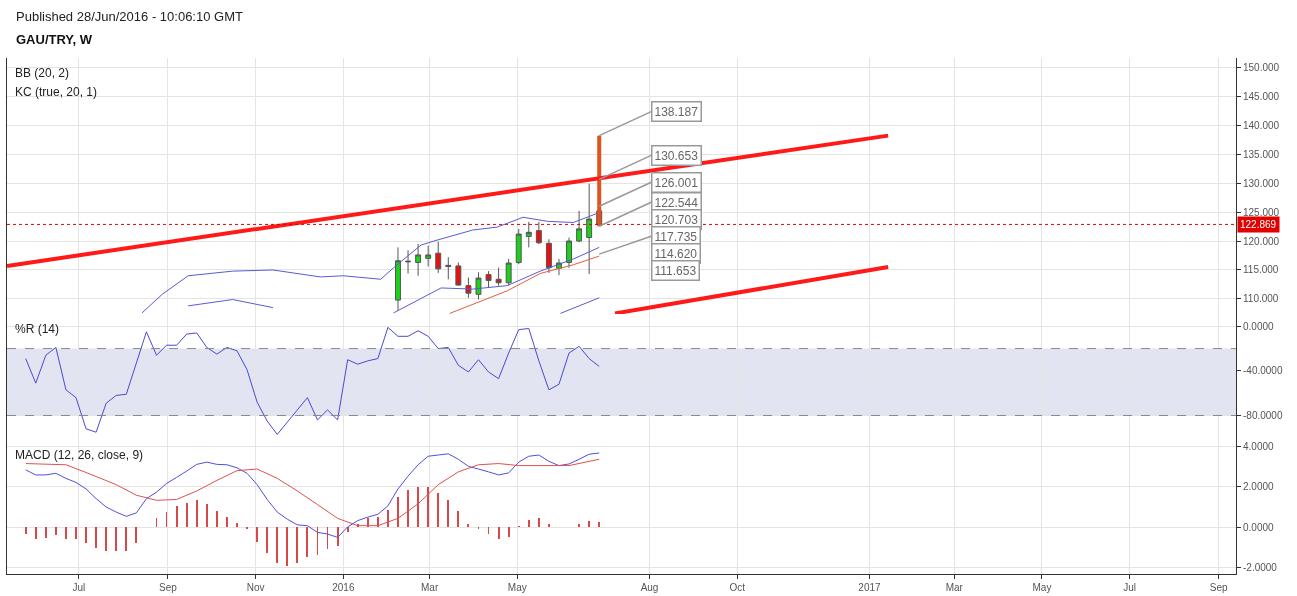  I want to click on chart-title: GAU/TRY, W, so click(54, 39).